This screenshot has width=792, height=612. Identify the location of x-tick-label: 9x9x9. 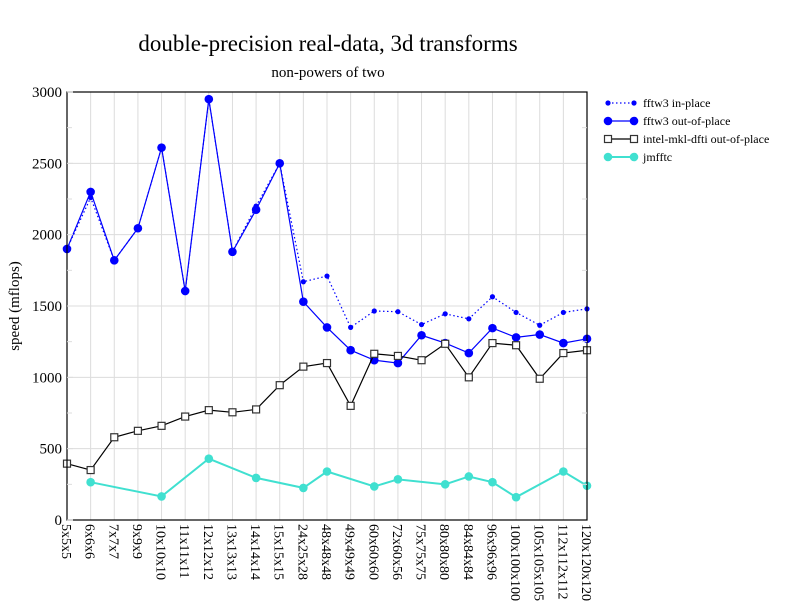
(136, 541).